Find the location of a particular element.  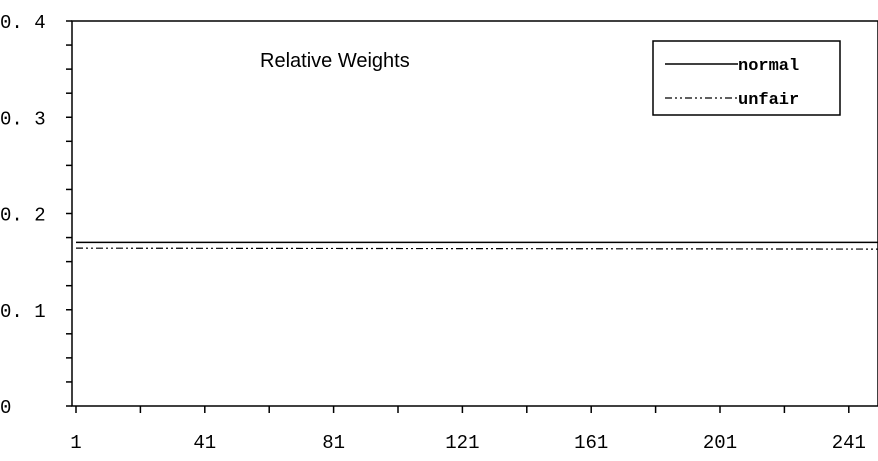

legend-label-normal: normal is located at coordinates (768, 66).